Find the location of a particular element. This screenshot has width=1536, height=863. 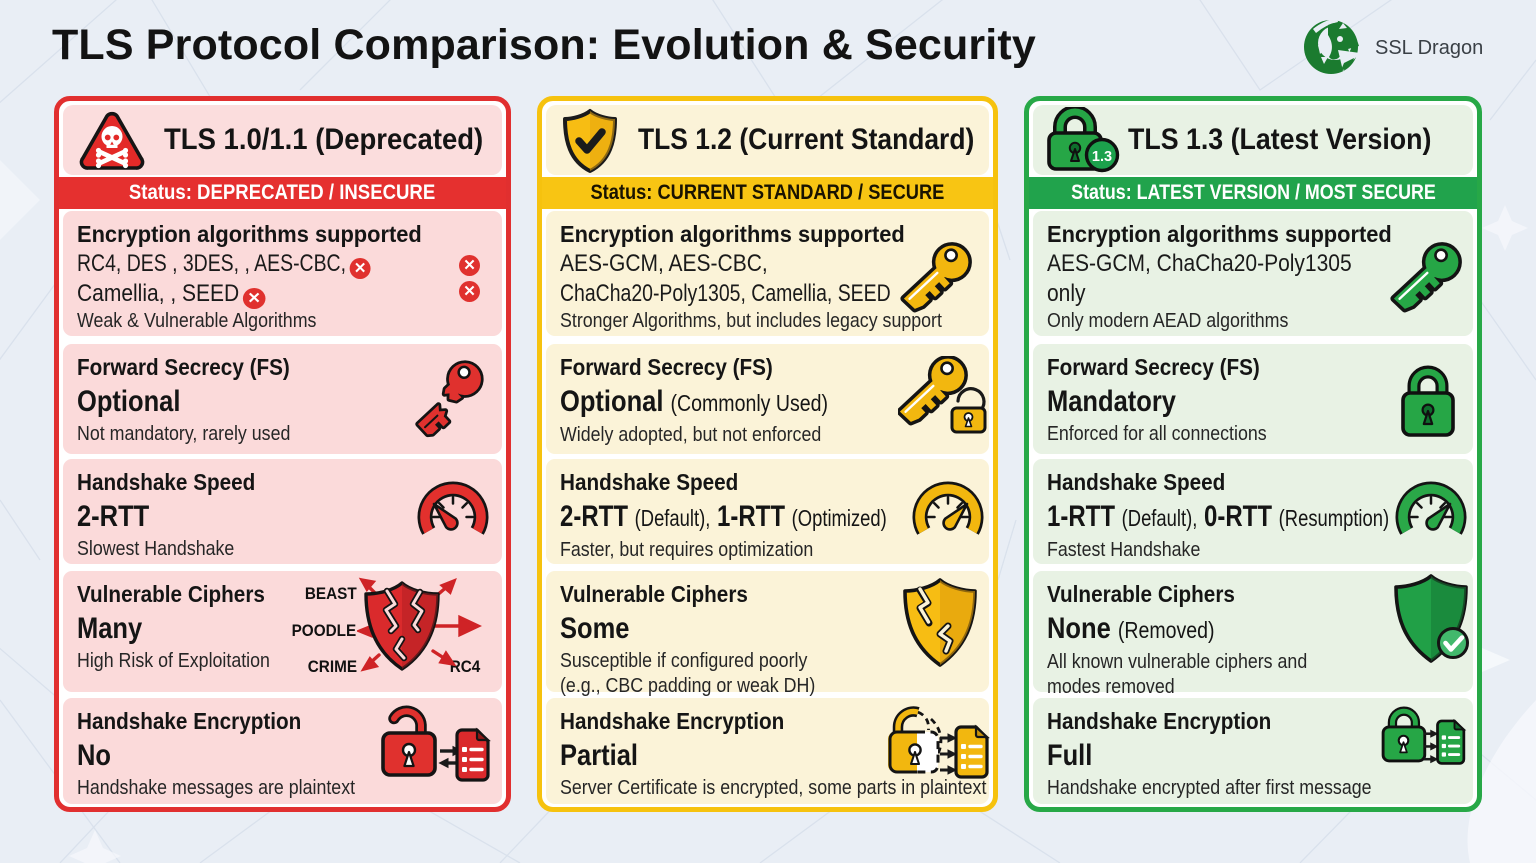

svg-text: 1.3 is located at coordinates (1102, 157).